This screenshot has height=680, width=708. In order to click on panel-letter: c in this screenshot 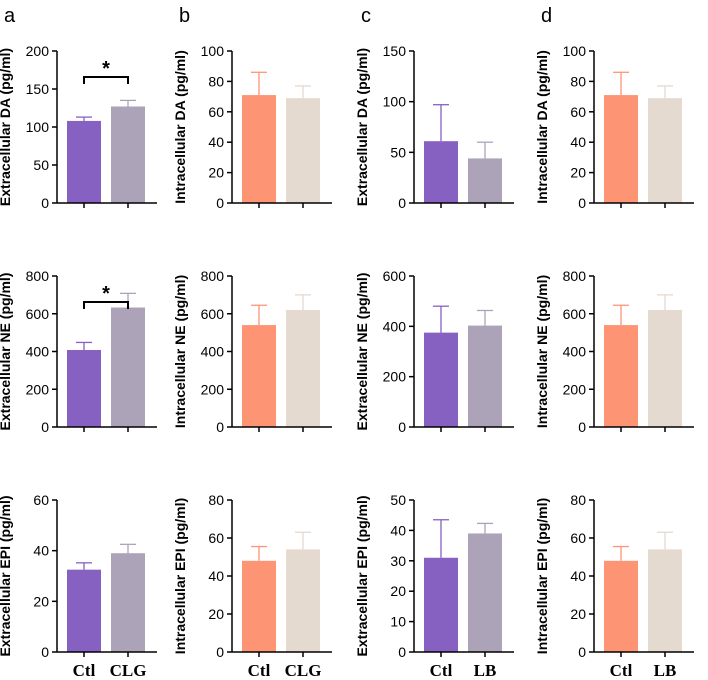, I will do `click(366, 16)`.